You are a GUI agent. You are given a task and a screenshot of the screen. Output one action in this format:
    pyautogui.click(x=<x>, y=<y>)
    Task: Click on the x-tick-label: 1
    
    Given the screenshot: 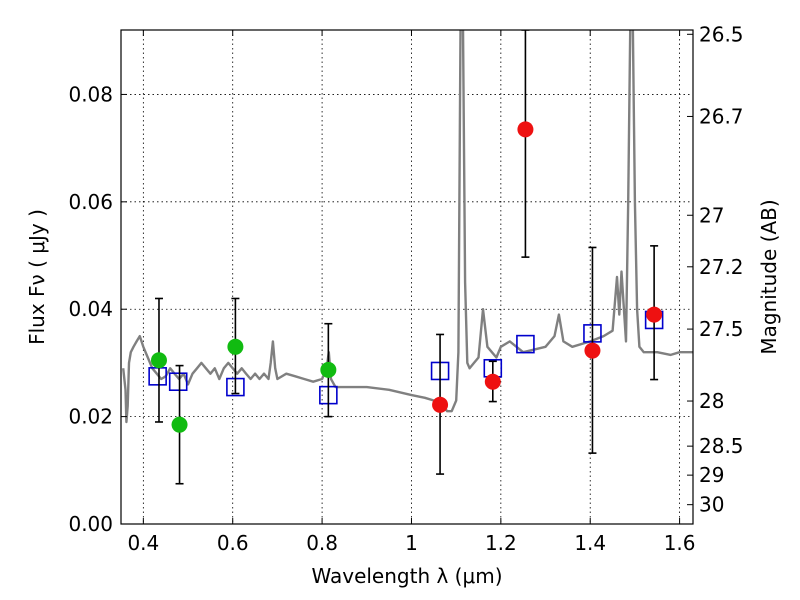 What is the action you would take?
    pyautogui.click(x=411, y=543)
    